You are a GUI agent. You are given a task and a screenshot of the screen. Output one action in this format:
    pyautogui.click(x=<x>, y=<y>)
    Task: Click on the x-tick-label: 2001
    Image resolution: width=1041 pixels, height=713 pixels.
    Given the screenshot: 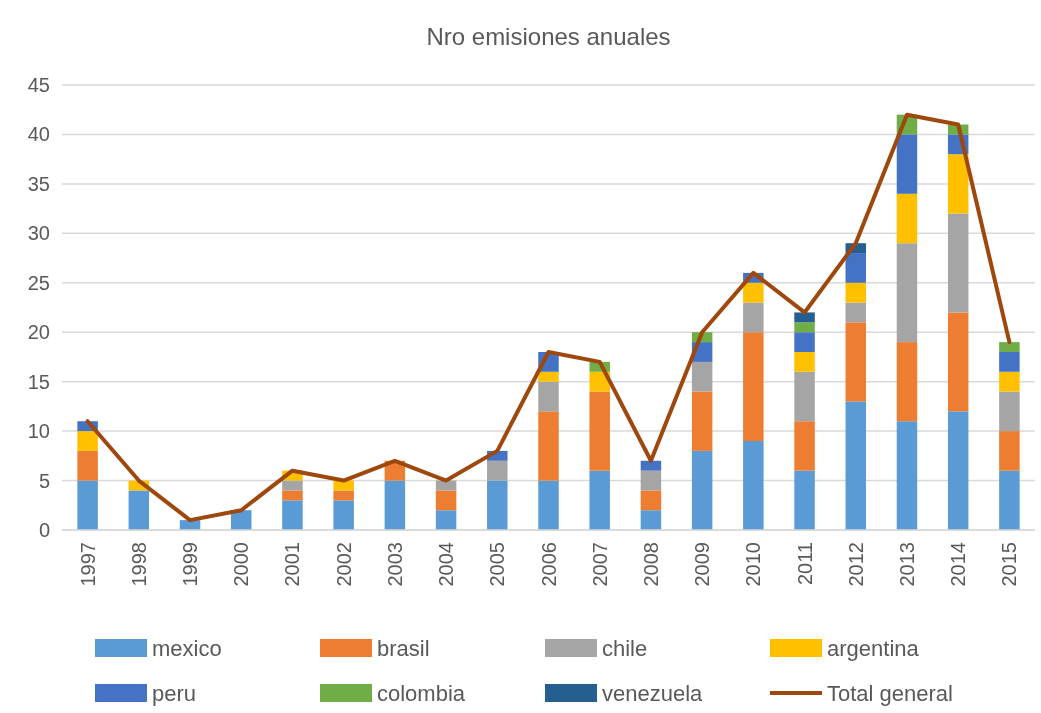 What is the action you would take?
    pyautogui.click(x=292, y=564)
    